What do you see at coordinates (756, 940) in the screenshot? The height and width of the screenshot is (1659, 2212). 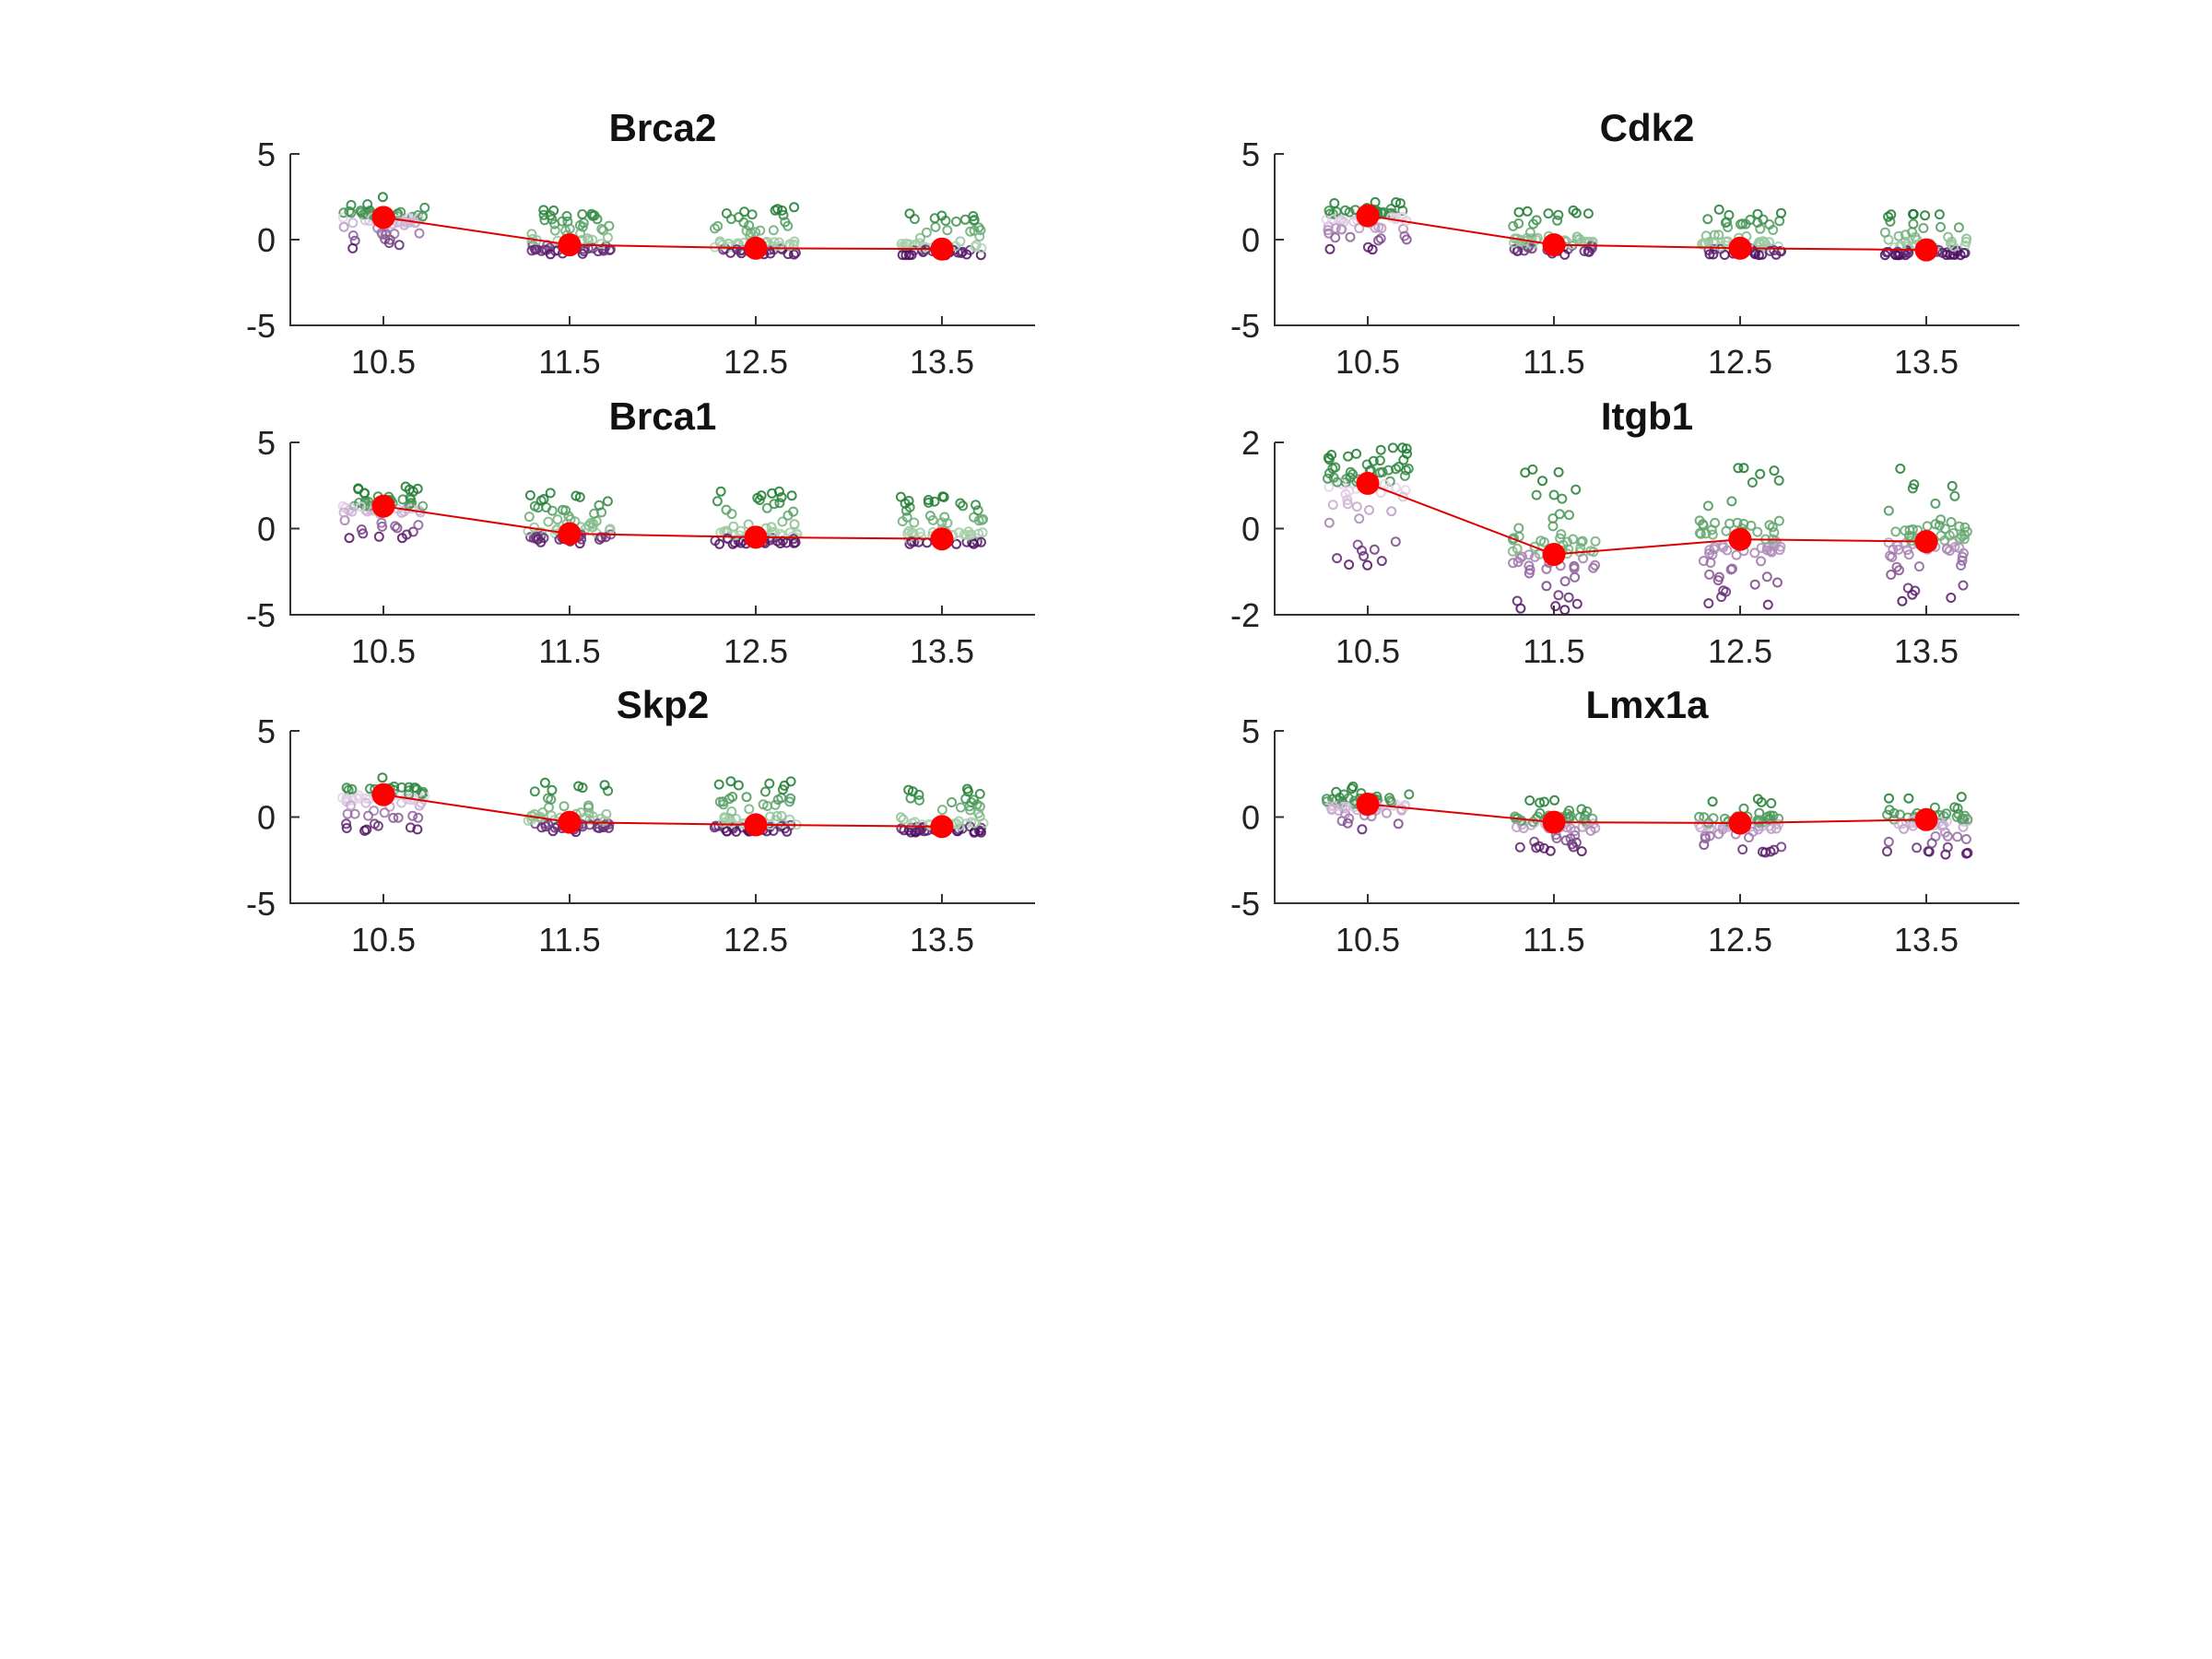 I see `x-tick-label: 12.5` at bounding box center [756, 940].